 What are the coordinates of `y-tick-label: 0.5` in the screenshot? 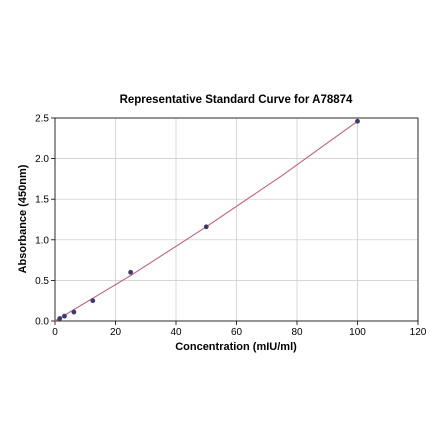 It's located at (42, 281).